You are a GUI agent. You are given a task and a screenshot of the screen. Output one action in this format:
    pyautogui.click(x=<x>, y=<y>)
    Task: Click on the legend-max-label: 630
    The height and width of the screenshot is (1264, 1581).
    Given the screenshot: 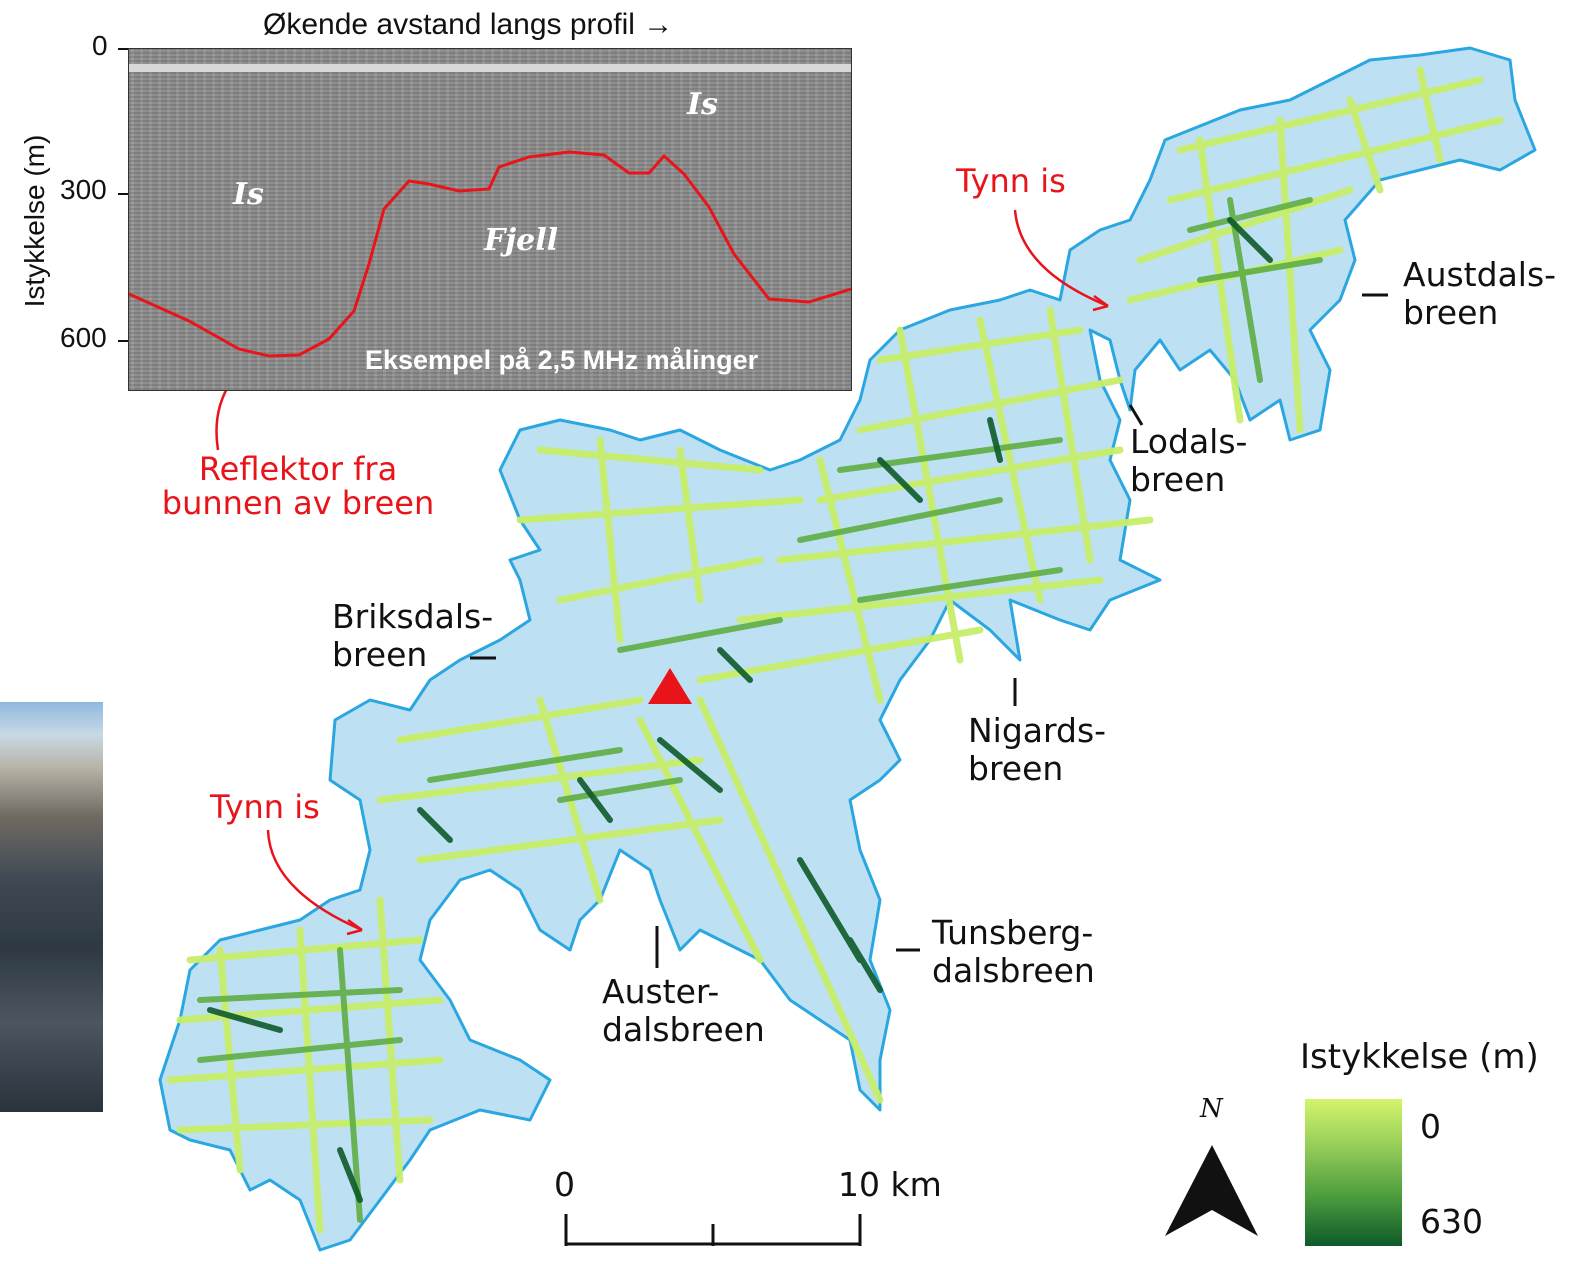 What is the action you would take?
    pyautogui.click(x=1451, y=1221)
    